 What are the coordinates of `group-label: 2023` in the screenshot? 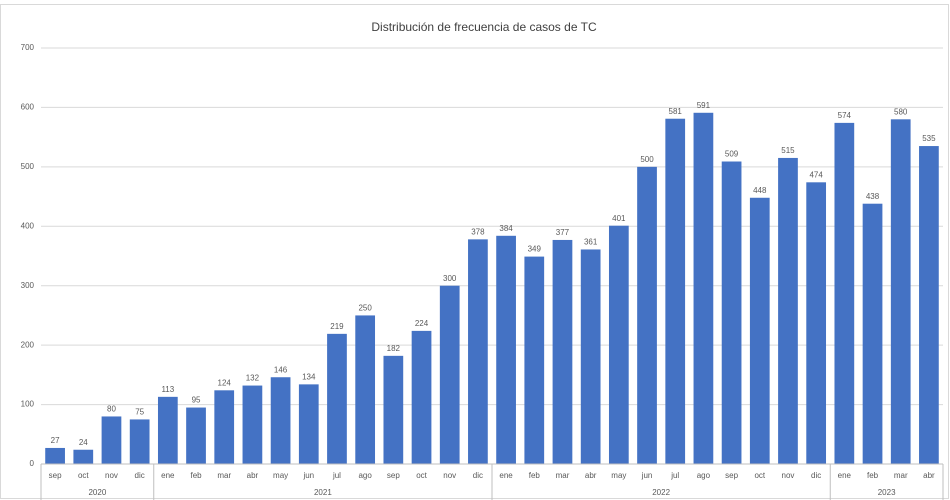 It's located at (887, 492).